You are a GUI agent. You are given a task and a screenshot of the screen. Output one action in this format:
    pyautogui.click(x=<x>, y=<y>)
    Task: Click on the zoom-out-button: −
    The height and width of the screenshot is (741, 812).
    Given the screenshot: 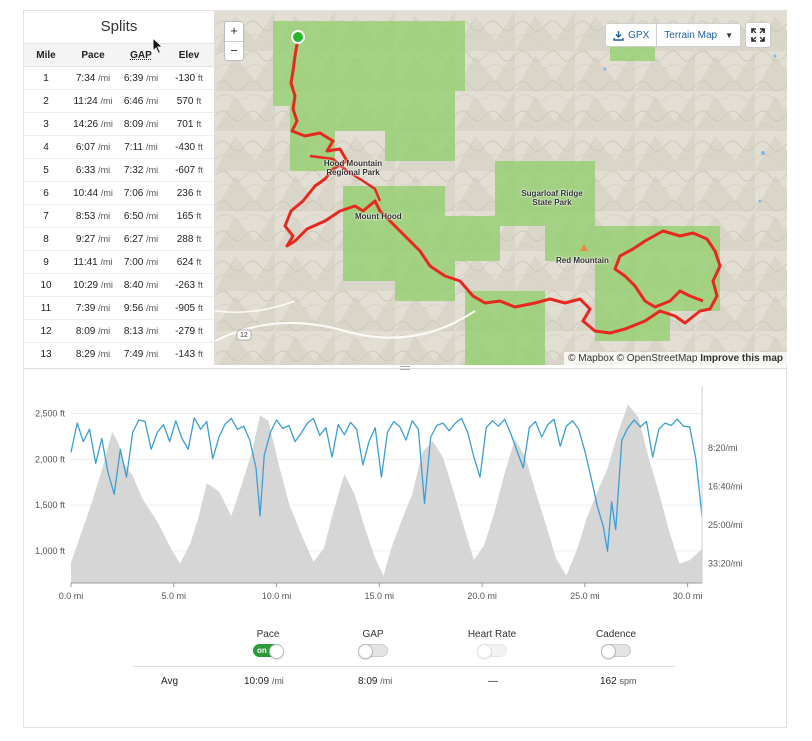 What is the action you would take?
    pyautogui.click(x=234, y=50)
    